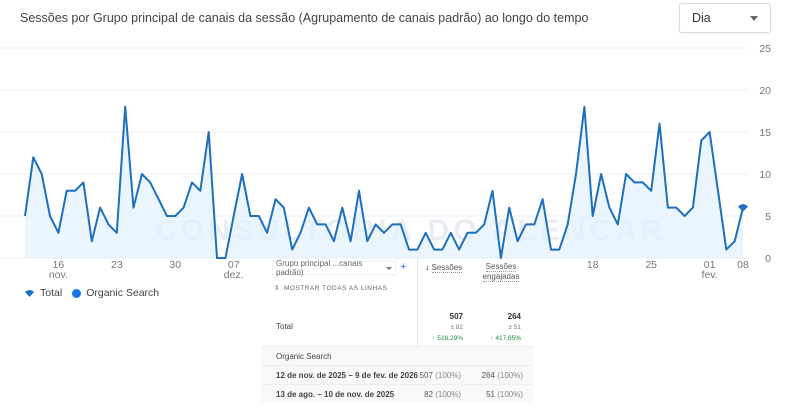 Image resolution: width=791 pixels, height=408 pixels. Describe the element at coordinates (397, 355) in the screenshot. I see `table-group-row: Organic Search` at that location.